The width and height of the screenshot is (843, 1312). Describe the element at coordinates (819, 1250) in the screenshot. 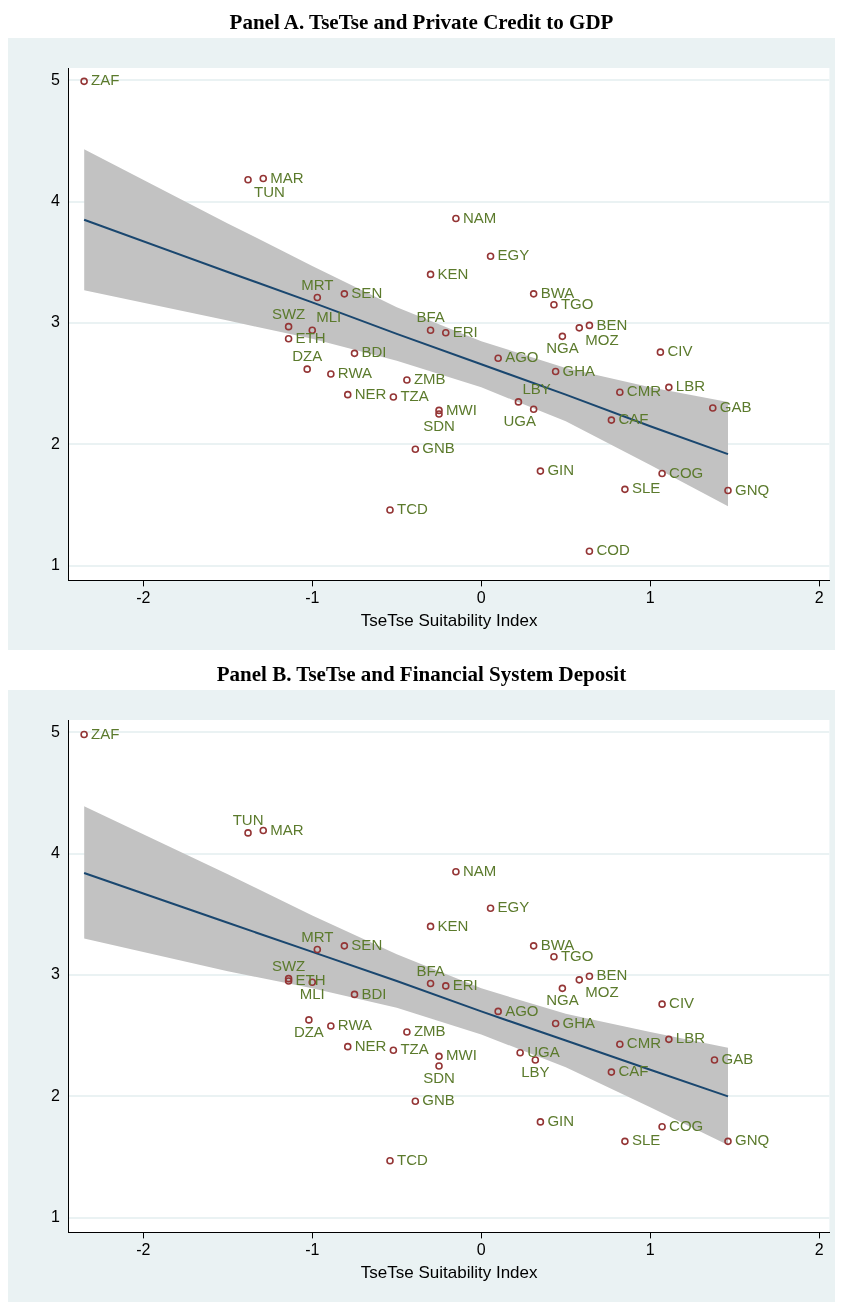

I see `x-tick-label: 2` at that location.